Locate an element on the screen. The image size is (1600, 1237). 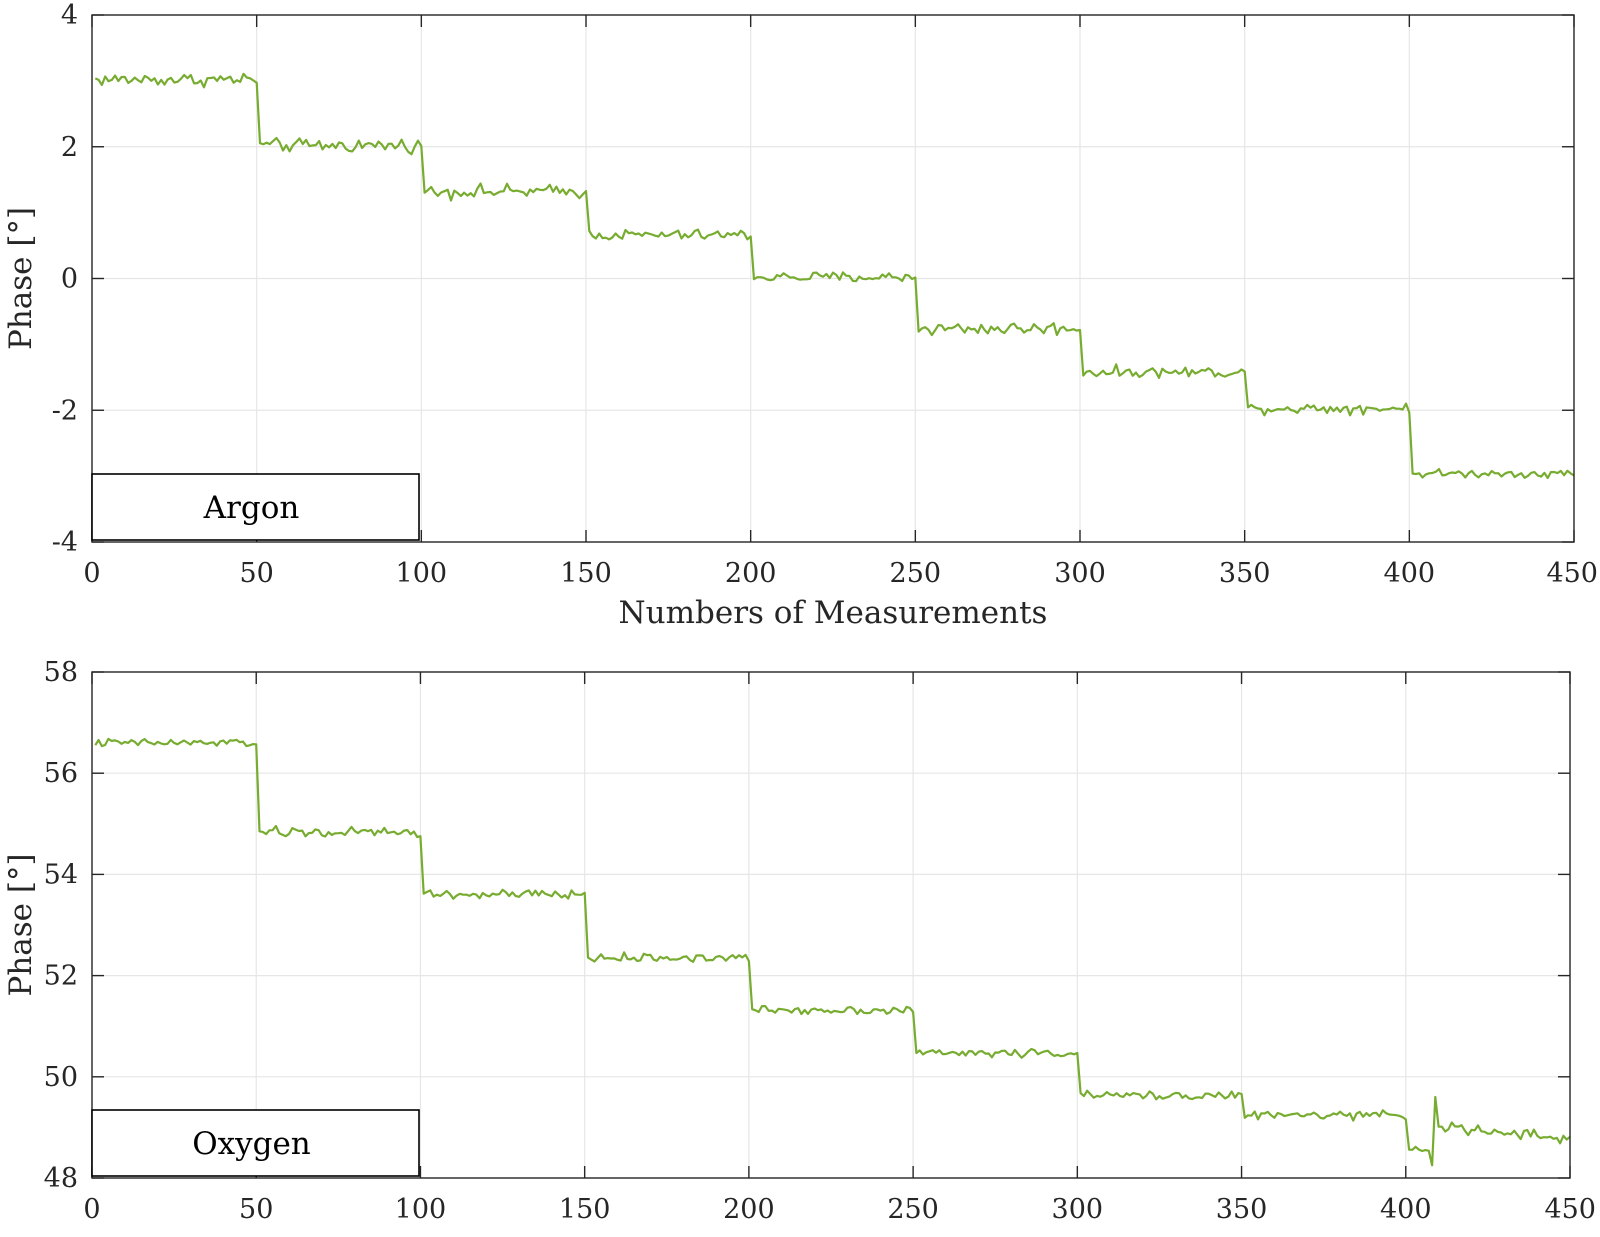
y-tick-label: 4 is located at coordinates (69, 15).